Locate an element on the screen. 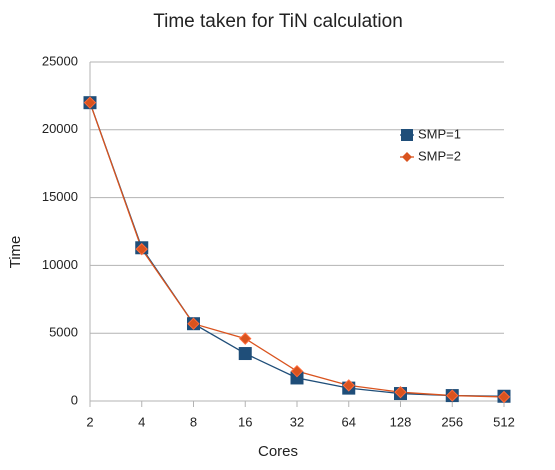  y-tick-label: 5000 is located at coordinates (63, 332).